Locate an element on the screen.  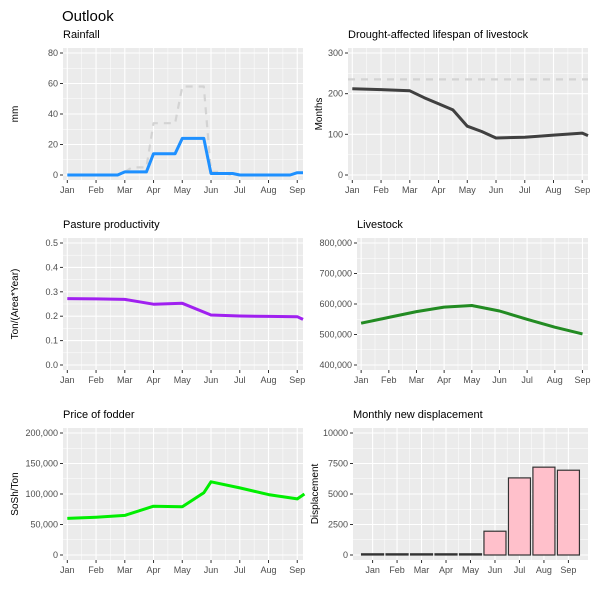
y-tick-label: 60 is located at coordinates (53, 84).